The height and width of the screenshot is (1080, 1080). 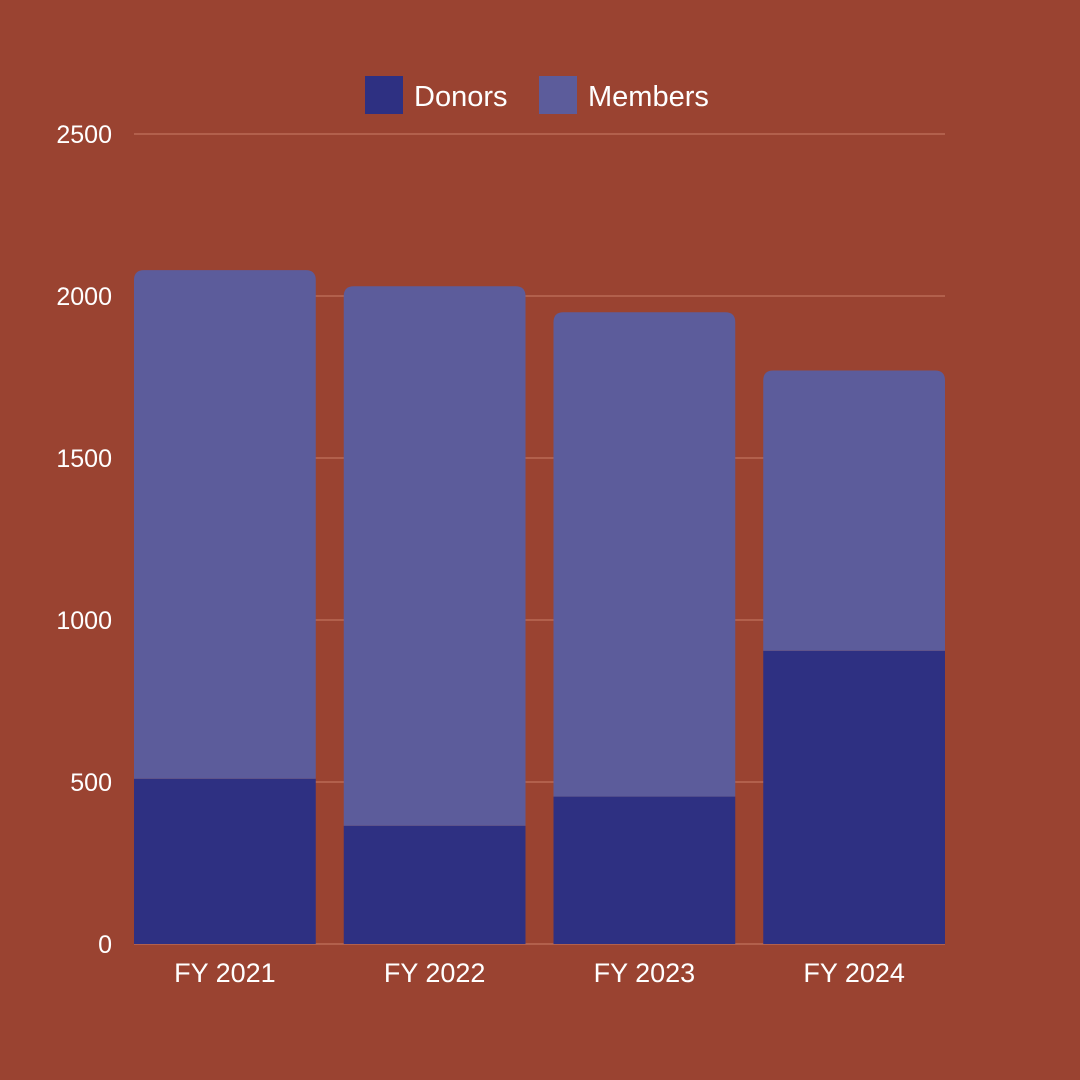 I want to click on legend-label-donors: Donors, so click(x=461, y=97).